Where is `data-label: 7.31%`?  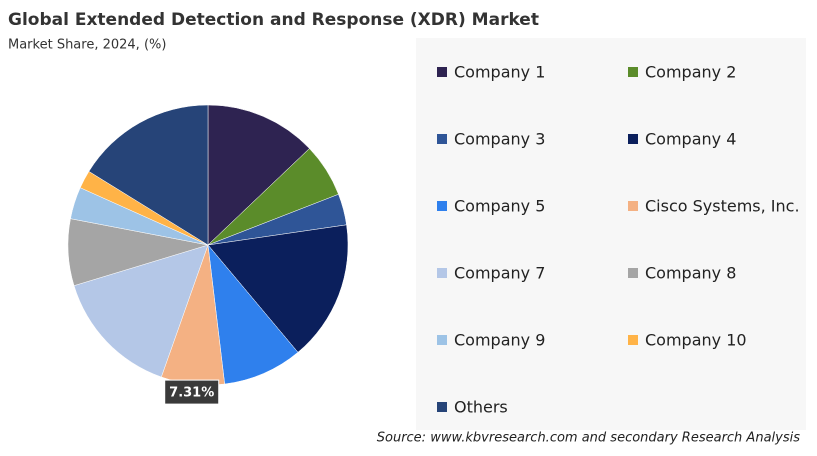
data-label: 7.31% is located at coordinates (191, 393).